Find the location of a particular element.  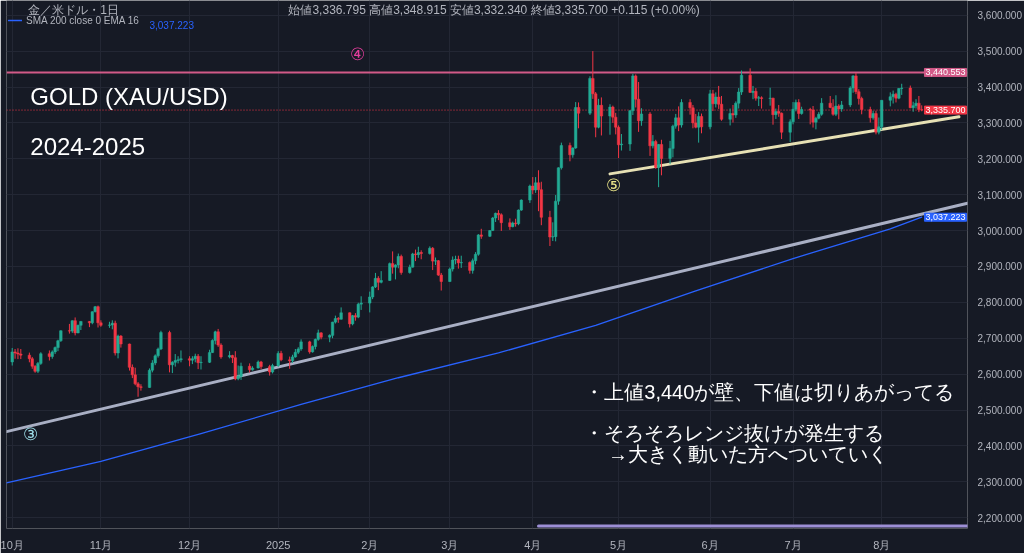

ref-line-label: 3,440.553 is located at coordinates (945, 72).